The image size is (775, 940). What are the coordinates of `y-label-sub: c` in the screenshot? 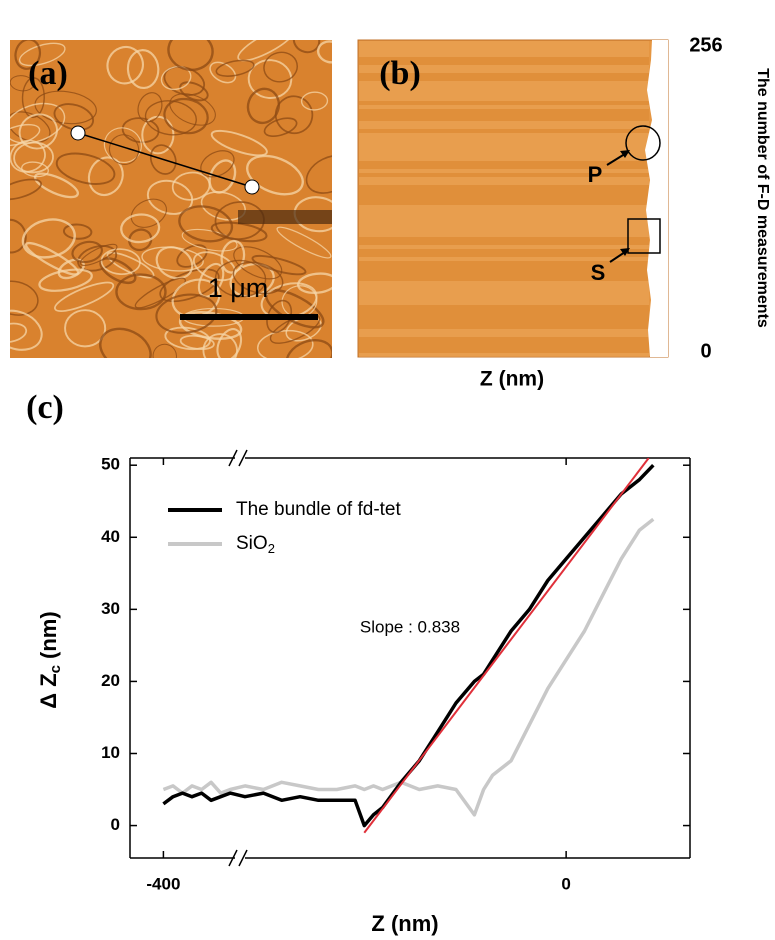 It's located at (55, 669).